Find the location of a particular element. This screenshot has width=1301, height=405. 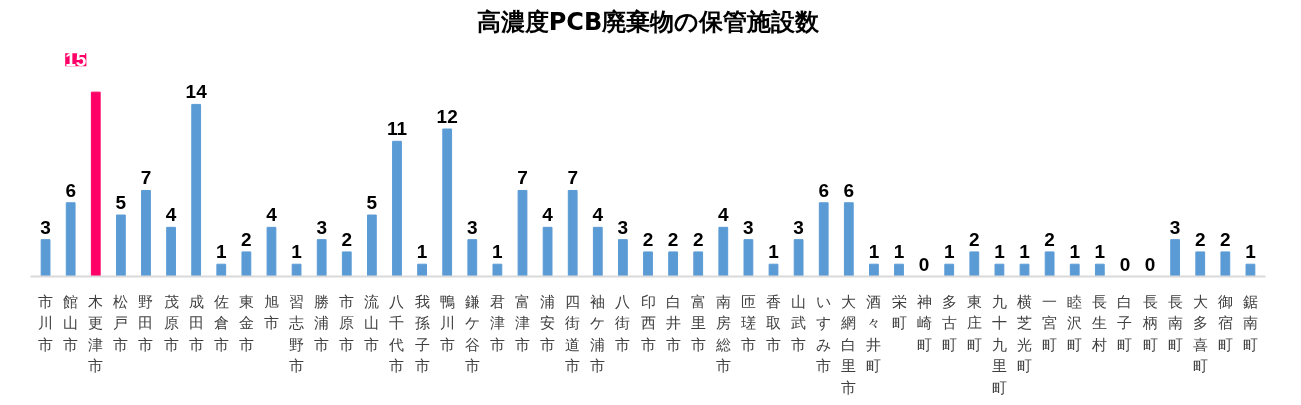

x-tick-label: 香取市 is located at coordinates (774, 323).